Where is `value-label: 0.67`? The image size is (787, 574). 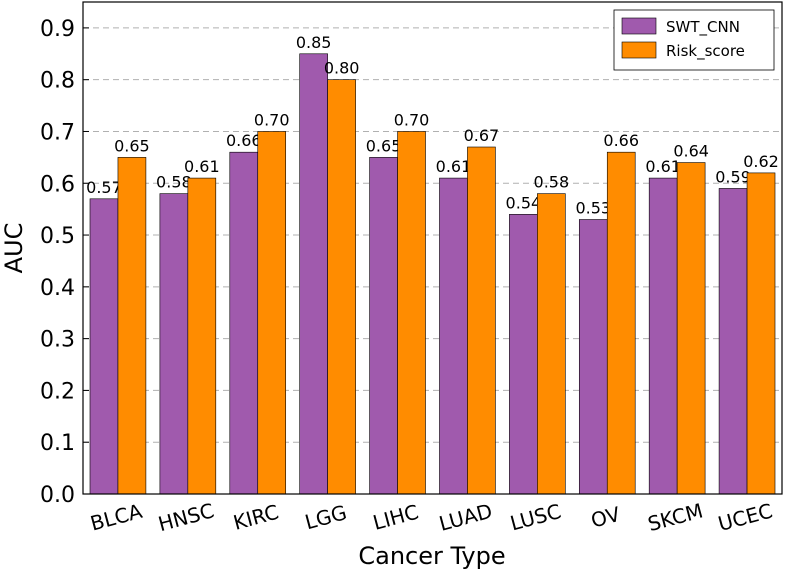
value-label: 0.67 is located at coordinates (482, 135).